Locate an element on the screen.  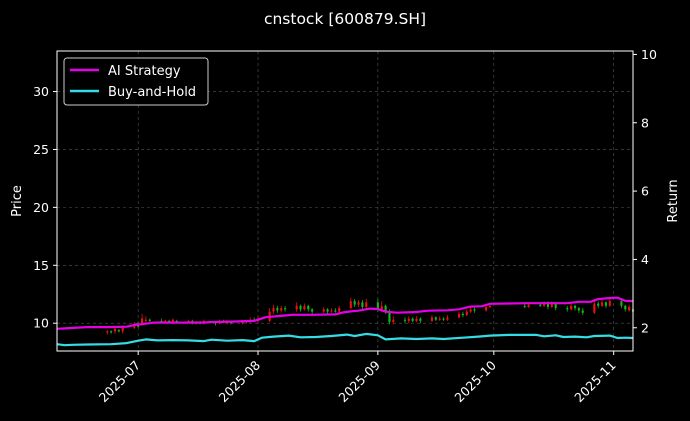
right-axis: 2 4 6 8 10 is located at coordinates (645, 191).